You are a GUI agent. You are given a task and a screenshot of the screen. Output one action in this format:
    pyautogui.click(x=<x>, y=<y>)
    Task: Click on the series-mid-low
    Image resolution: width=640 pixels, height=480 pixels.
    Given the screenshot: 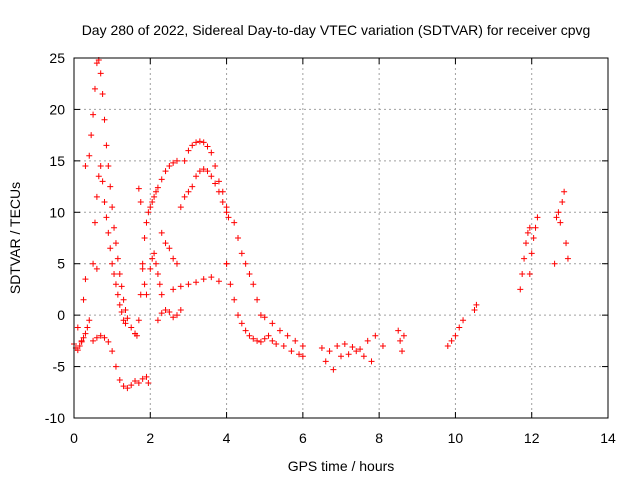 What is the action you would take?
    pyautogui.click(x=169, y=315)
    